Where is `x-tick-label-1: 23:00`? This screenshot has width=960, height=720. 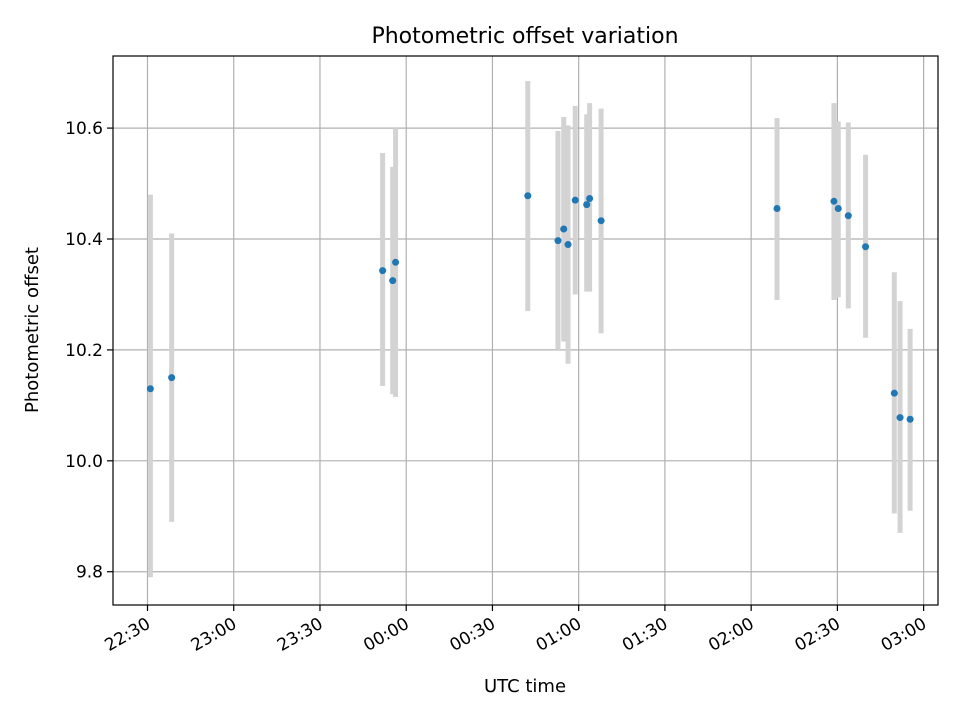 x-tick-label-1: 23:00 is located at coordinates (214, 635).